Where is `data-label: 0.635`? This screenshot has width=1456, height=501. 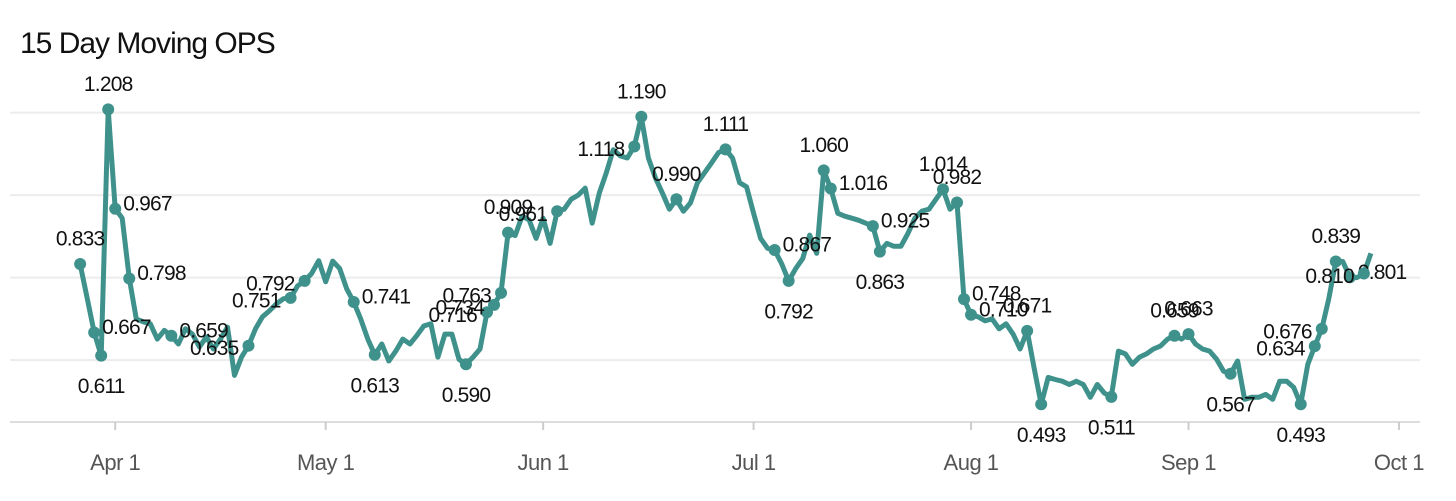 data-label: 0.635 is located at coordinates (214, 348).